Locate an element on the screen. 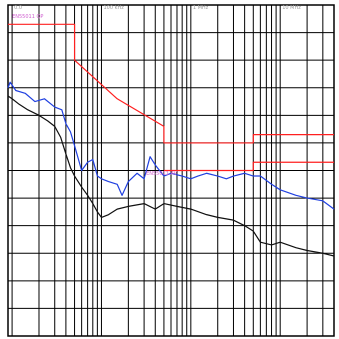 The width and height of the screenshot is (339, 339). limit-label: EN55011 AV is located at coordinates (161, 174).